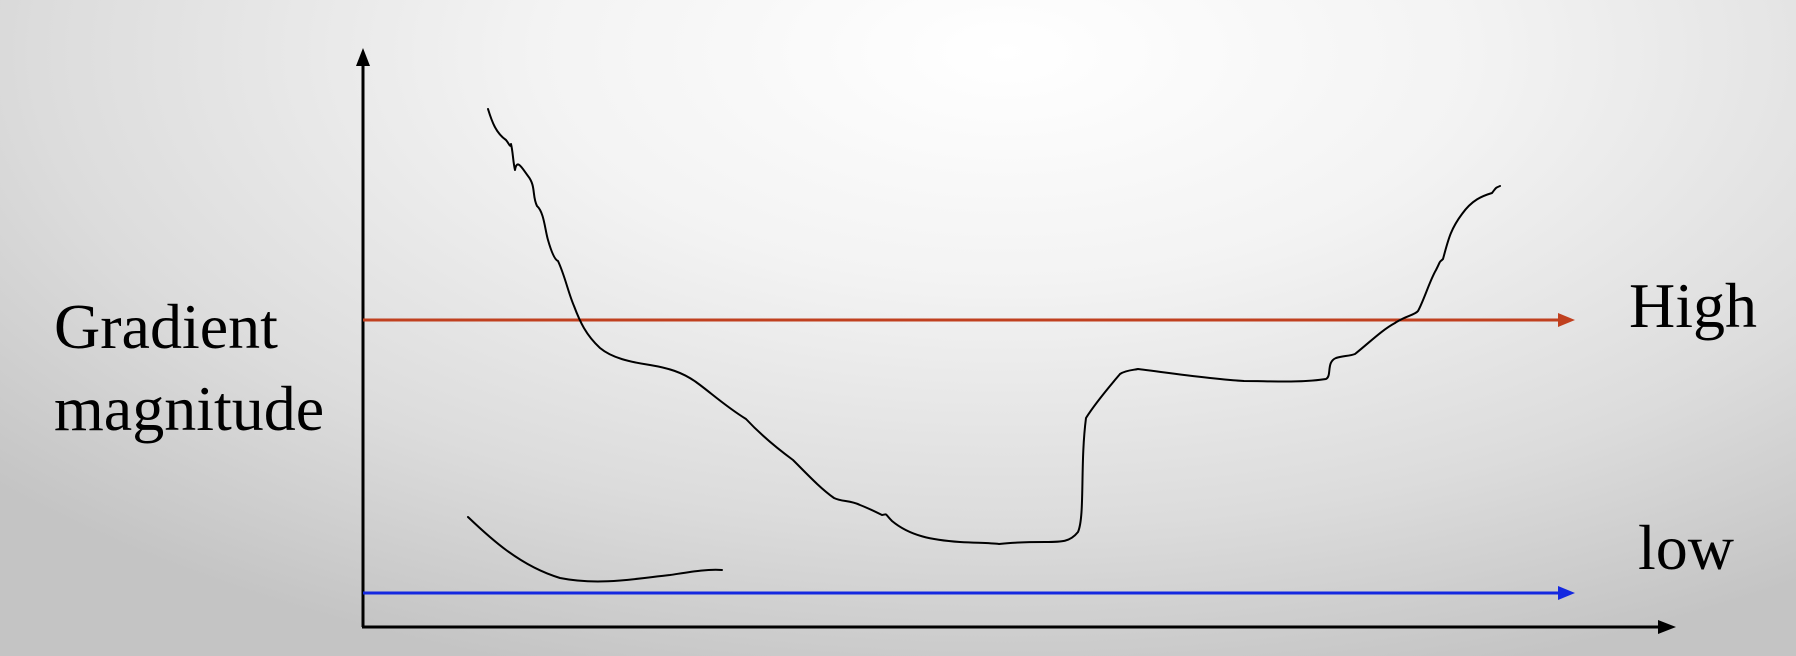 The width and height of the screenshot is (1796, 656). Describe the element at coordinates (595, 549) in the screenshot. I see `weak-edge-curve` at that location.